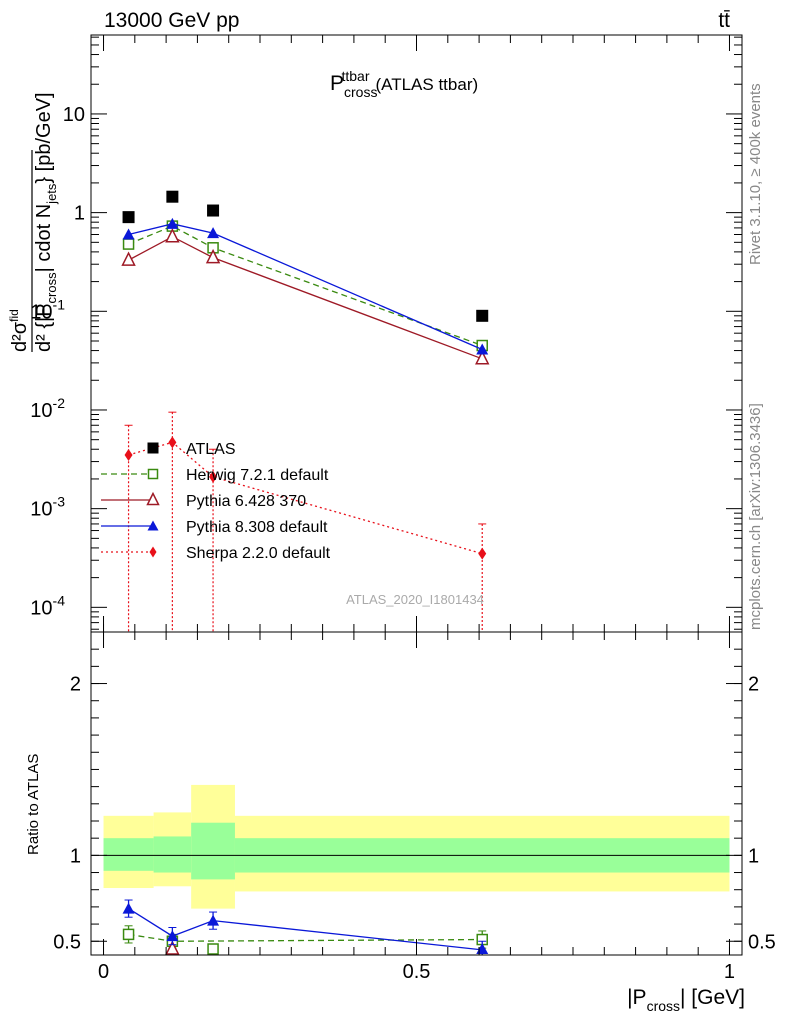 This screenshot has width=786, height=1029. Describe the element at coordinates (257, 527) in the screenshot. I see `legend-label-3: Pythia 8.308 default` at that location.